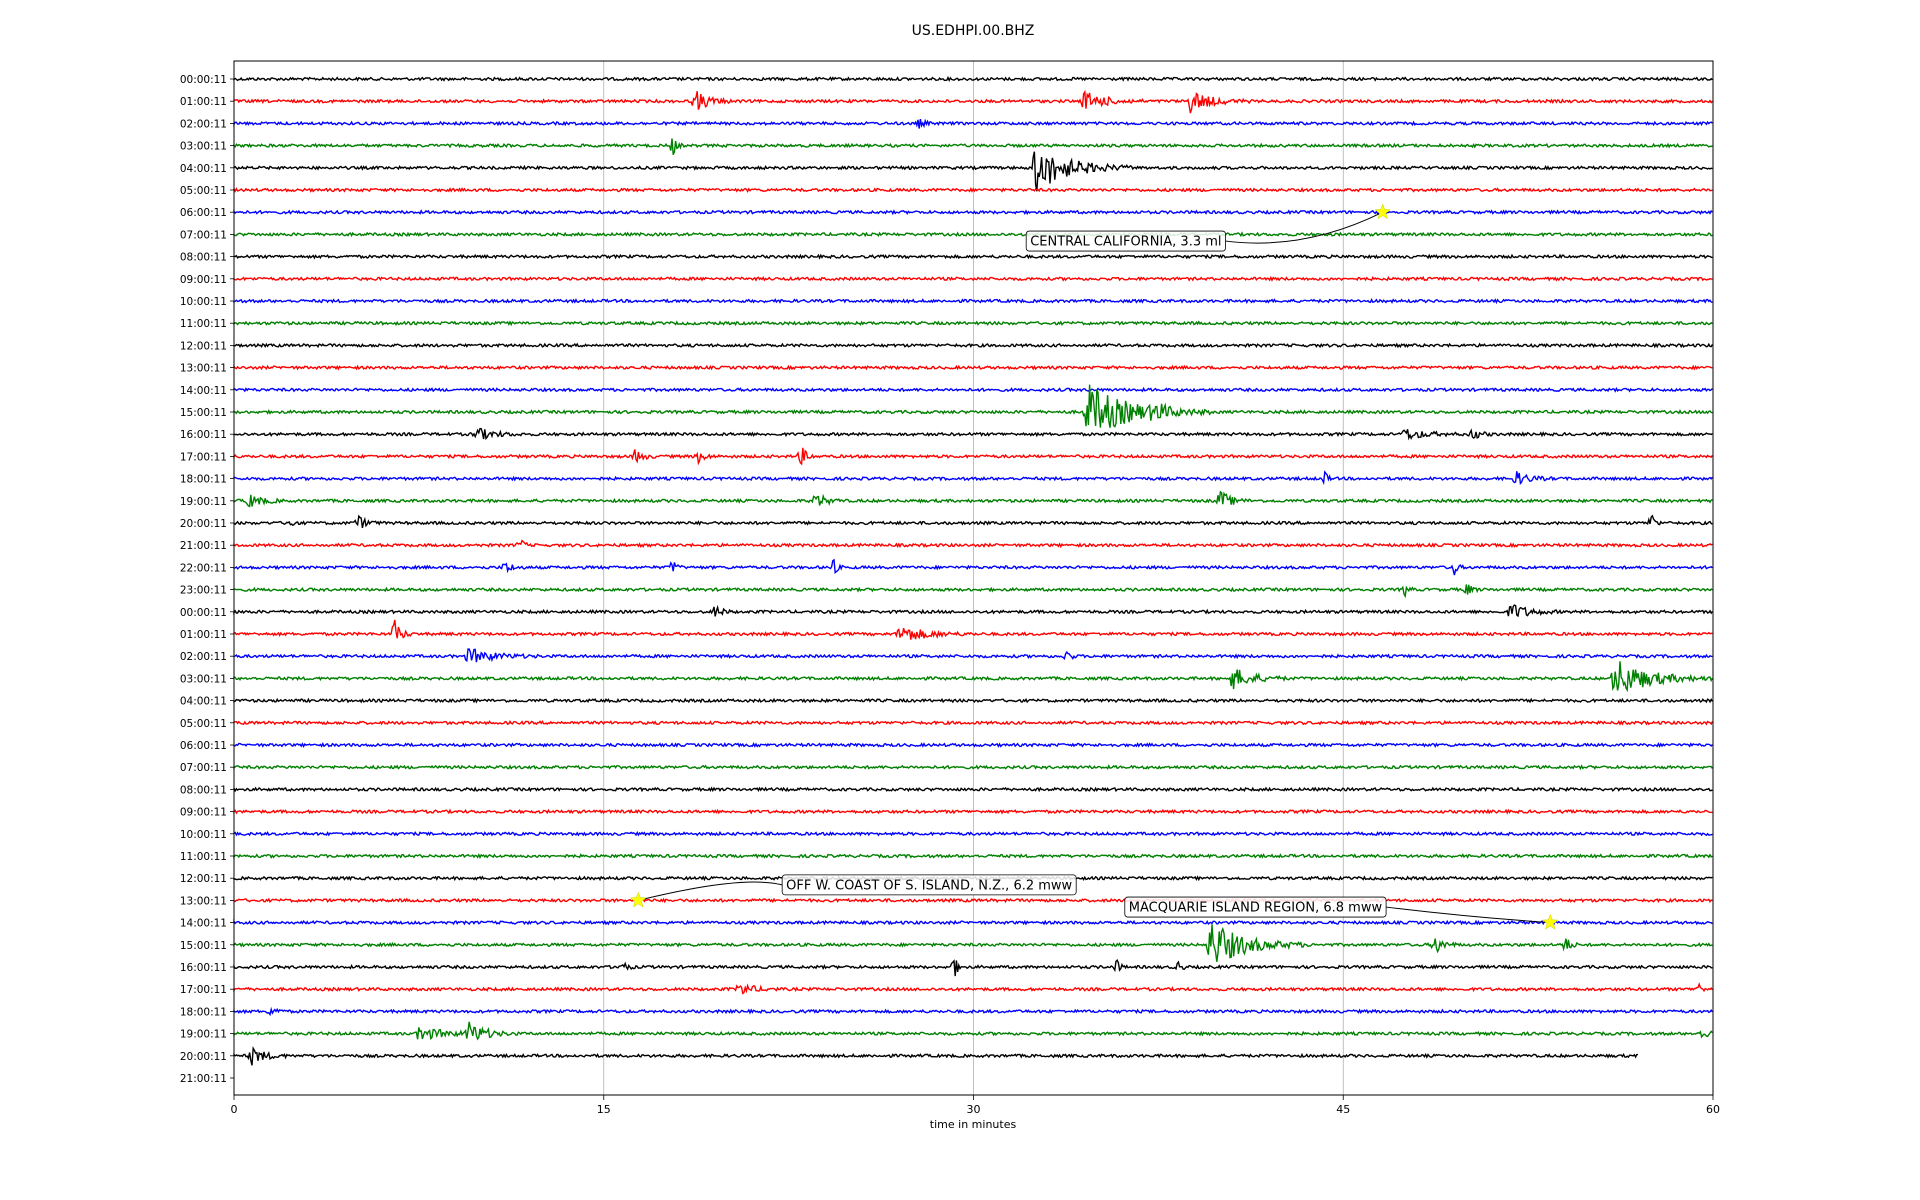 This screenshot has width=1920, height=1200. What do you see at coordinates (234, 1109) in the screenshot?
I see `x-tick-label: 0` at bounding box center [234, 1109].